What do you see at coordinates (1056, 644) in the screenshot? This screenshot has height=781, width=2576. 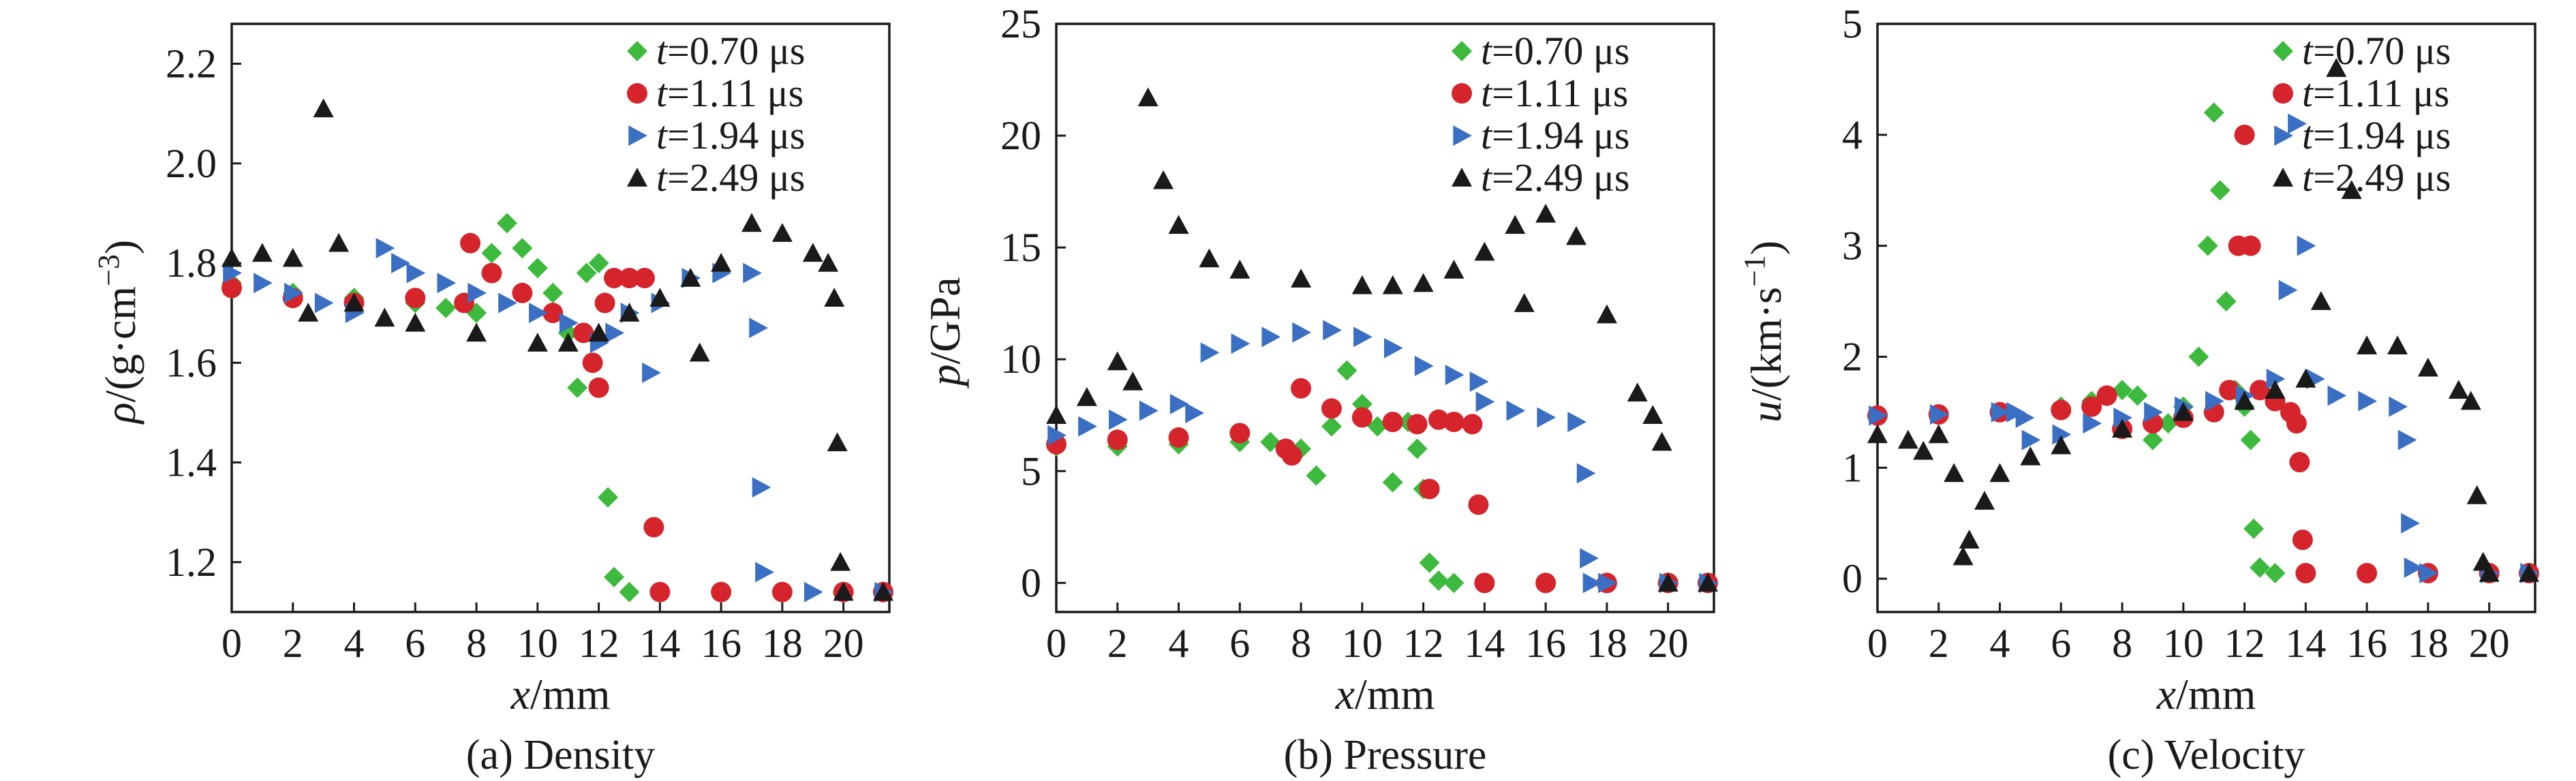 I see `x-tick-label: 0` at bounding box center [1056, 644].